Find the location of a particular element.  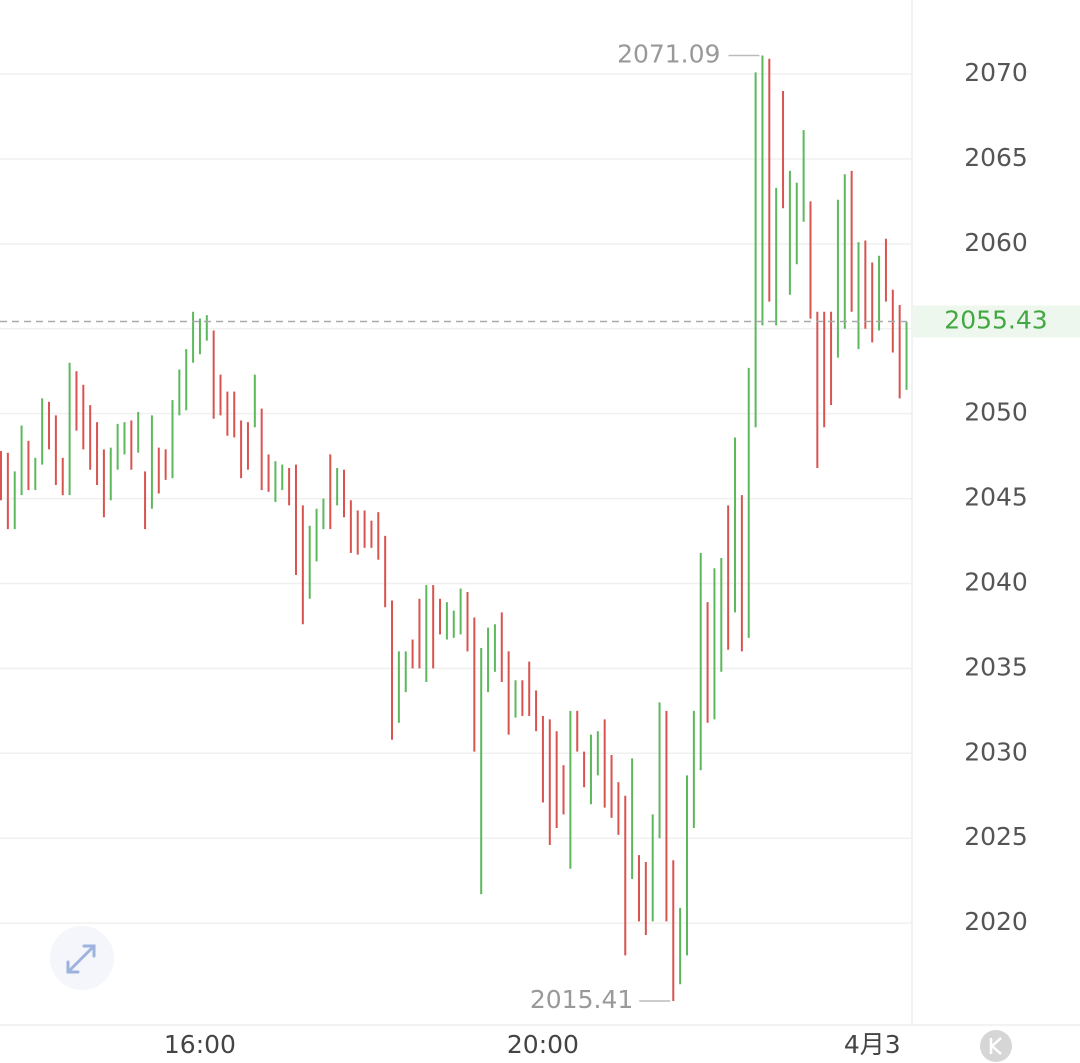

last-price-tag is located at coordinates (996, 321).